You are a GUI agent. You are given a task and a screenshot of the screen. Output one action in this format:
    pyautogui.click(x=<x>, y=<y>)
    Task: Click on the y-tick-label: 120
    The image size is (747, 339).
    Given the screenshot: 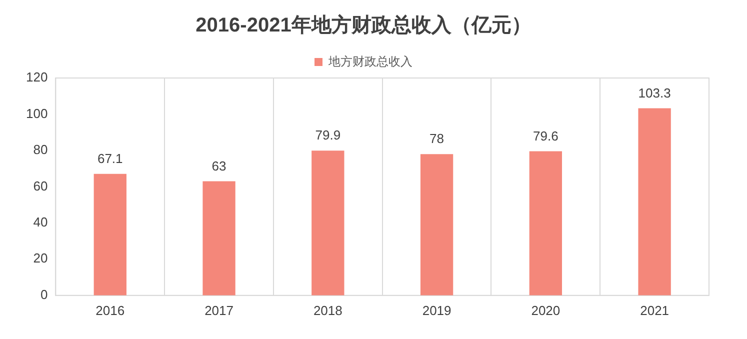 What is the action you would take?
    pyautogui.click(x=37, y=77)
    